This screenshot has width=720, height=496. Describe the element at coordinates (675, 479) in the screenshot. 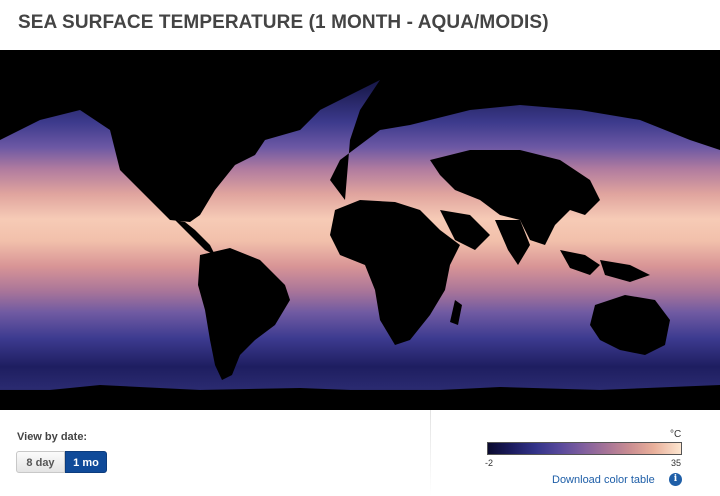

I see `info-icon: i` at that location.